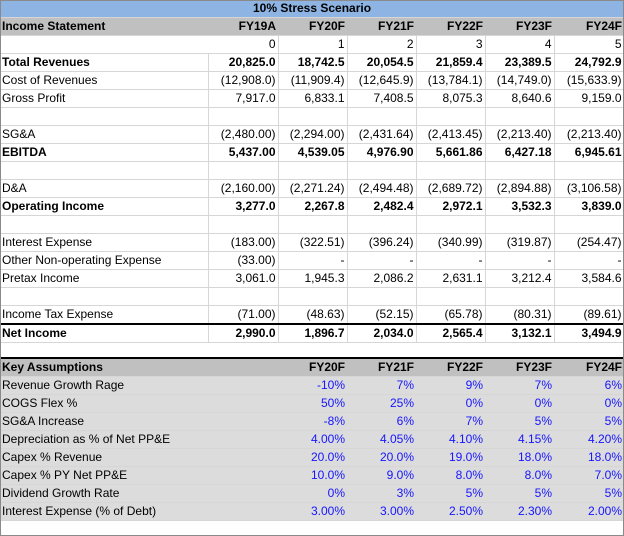  I want to click on value-cell: (71.00), so click(243, 315).